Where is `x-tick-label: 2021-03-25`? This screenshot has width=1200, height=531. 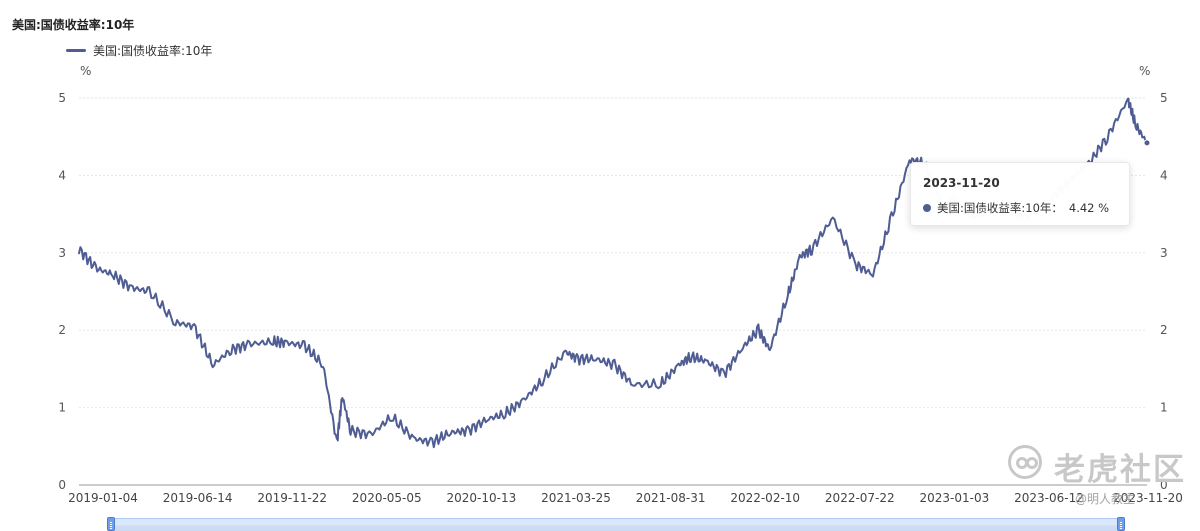 x-tick-label: 2021-03-25 is located at coordinates (576, 498).